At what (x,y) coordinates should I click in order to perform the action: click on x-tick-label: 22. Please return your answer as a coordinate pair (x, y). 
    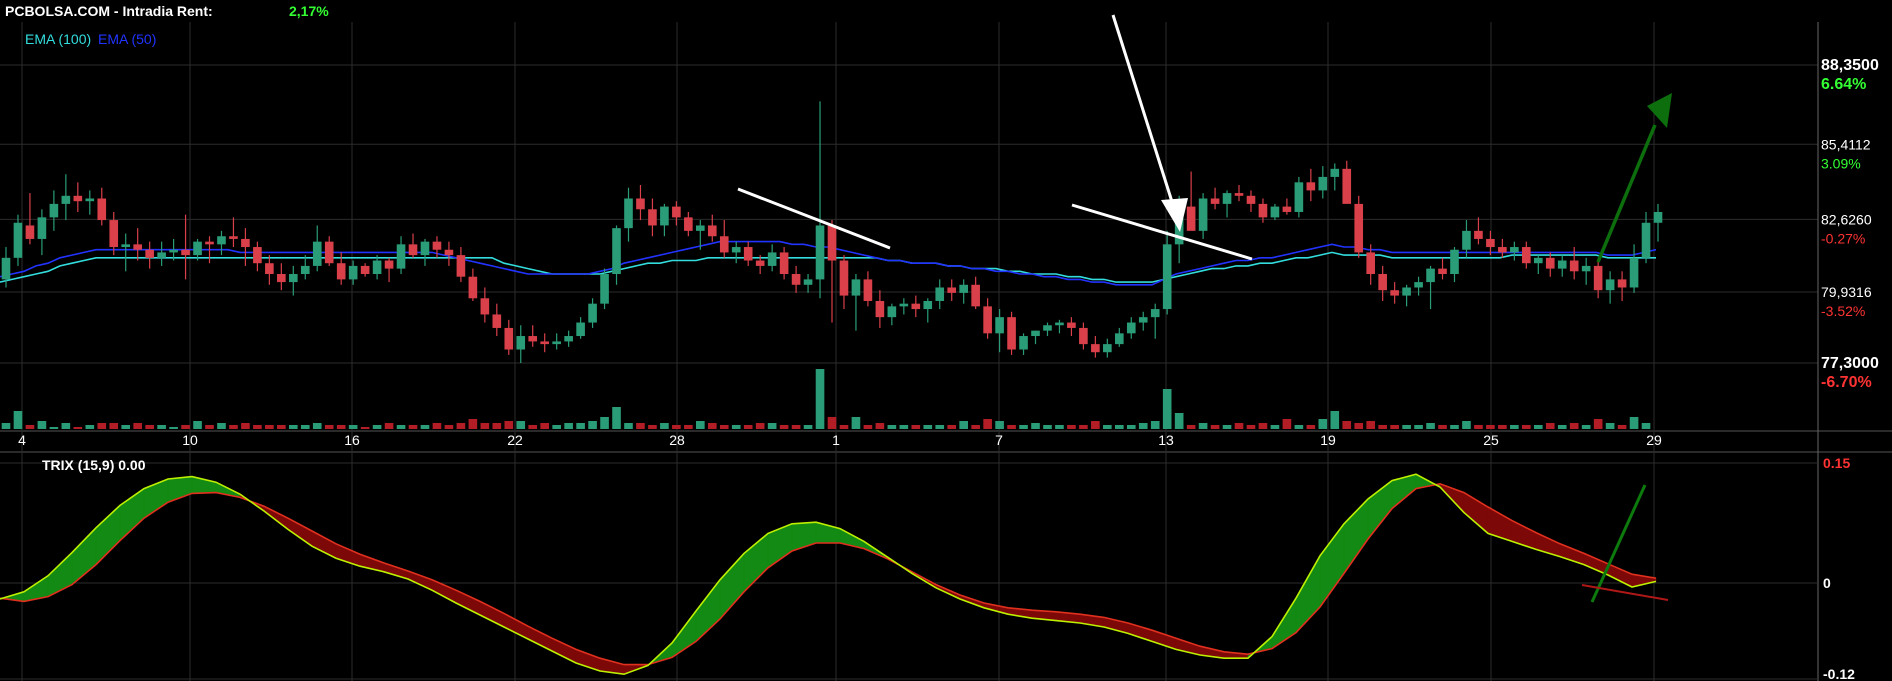
    Looking at the image, I should click on (515, 440).